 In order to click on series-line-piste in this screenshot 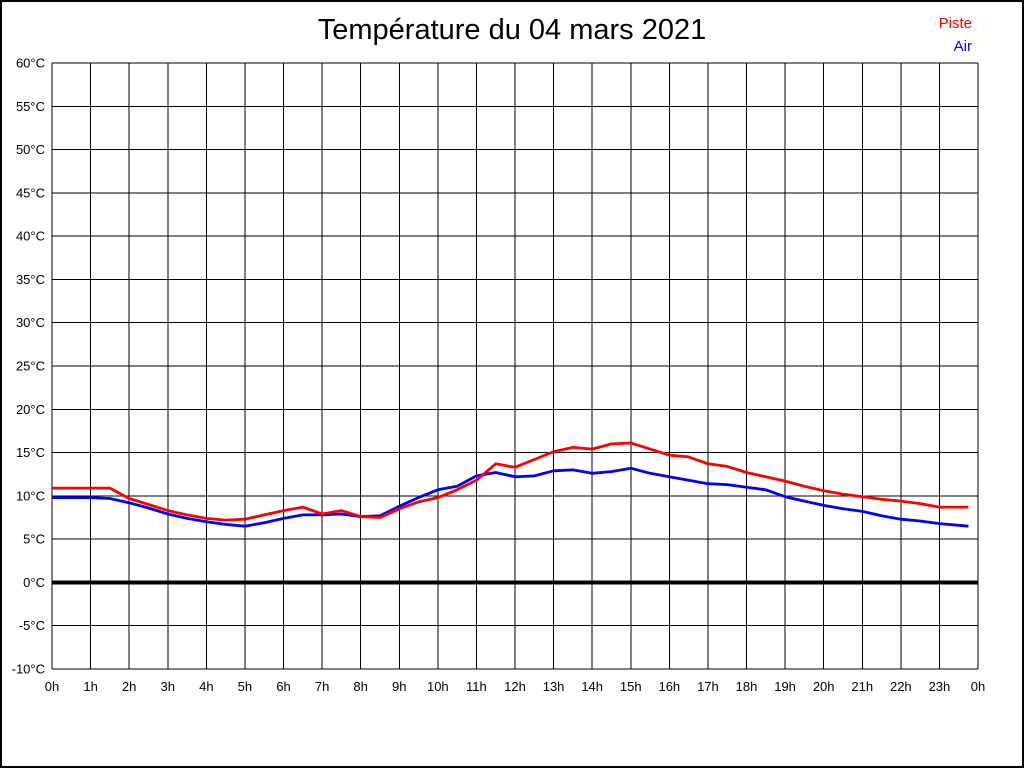, I will do `click(510, 481)`.